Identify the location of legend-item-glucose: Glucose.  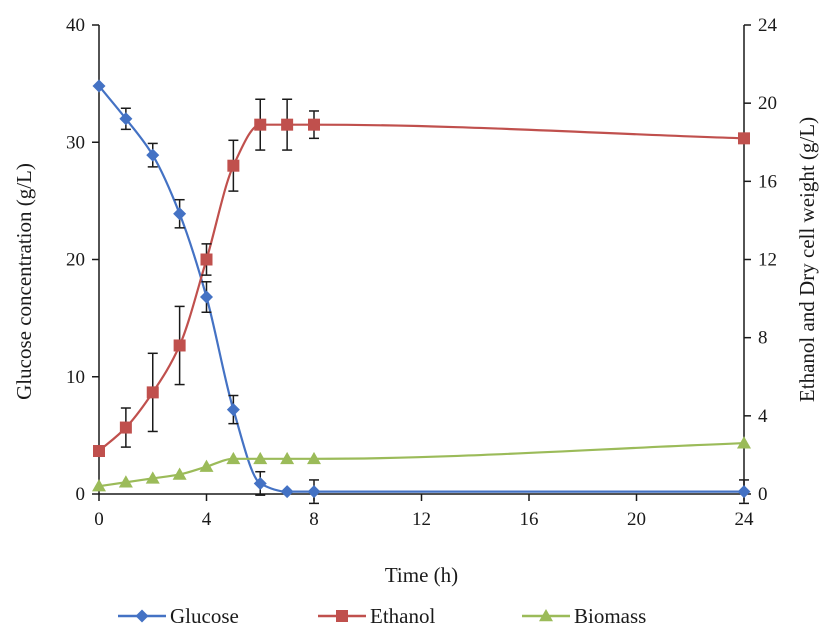
(178, 616).